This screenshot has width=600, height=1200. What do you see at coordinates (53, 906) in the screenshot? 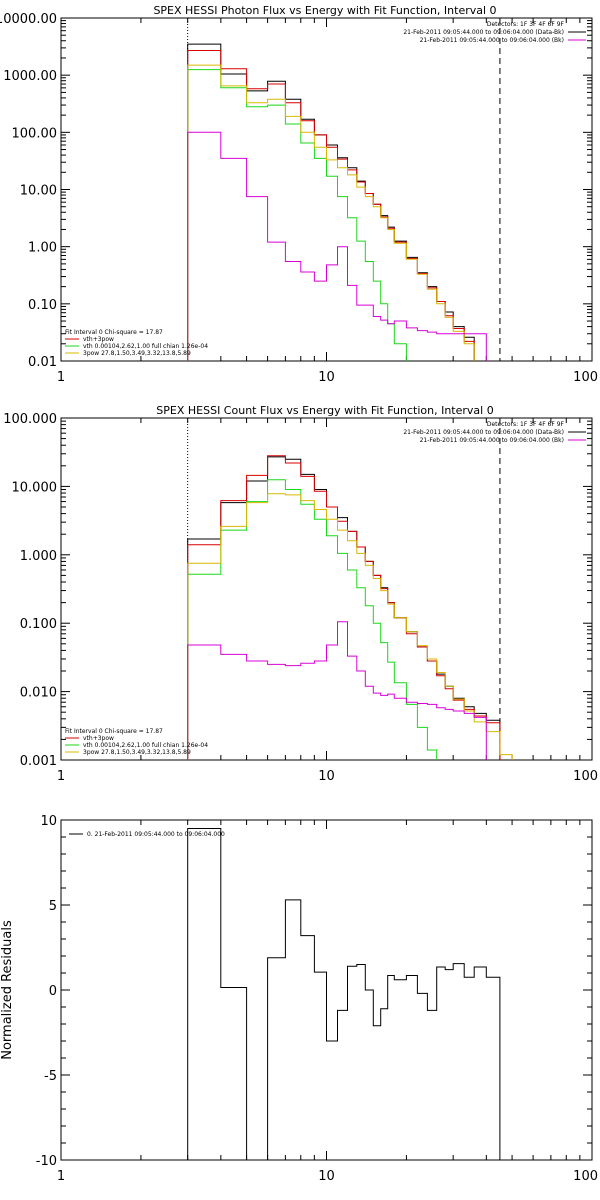
I see `y-tick-label: 5` at bounding box center [53, 906].